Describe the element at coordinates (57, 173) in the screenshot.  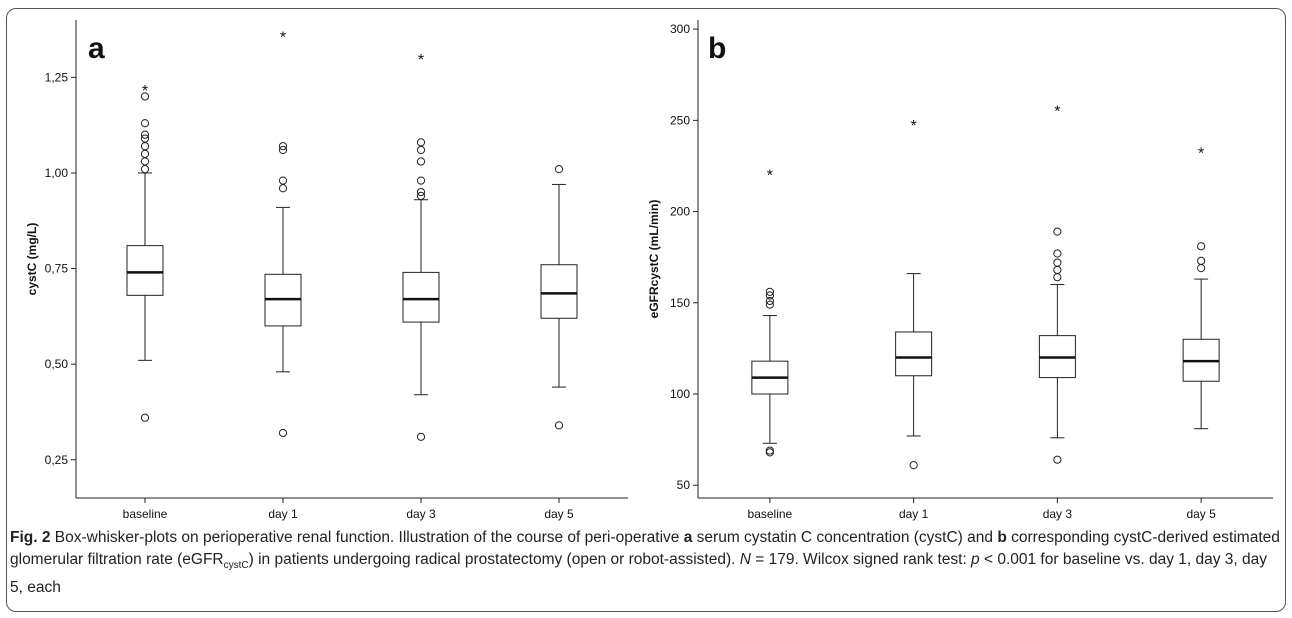
I see `y-tick-label: 1,00` at that location.